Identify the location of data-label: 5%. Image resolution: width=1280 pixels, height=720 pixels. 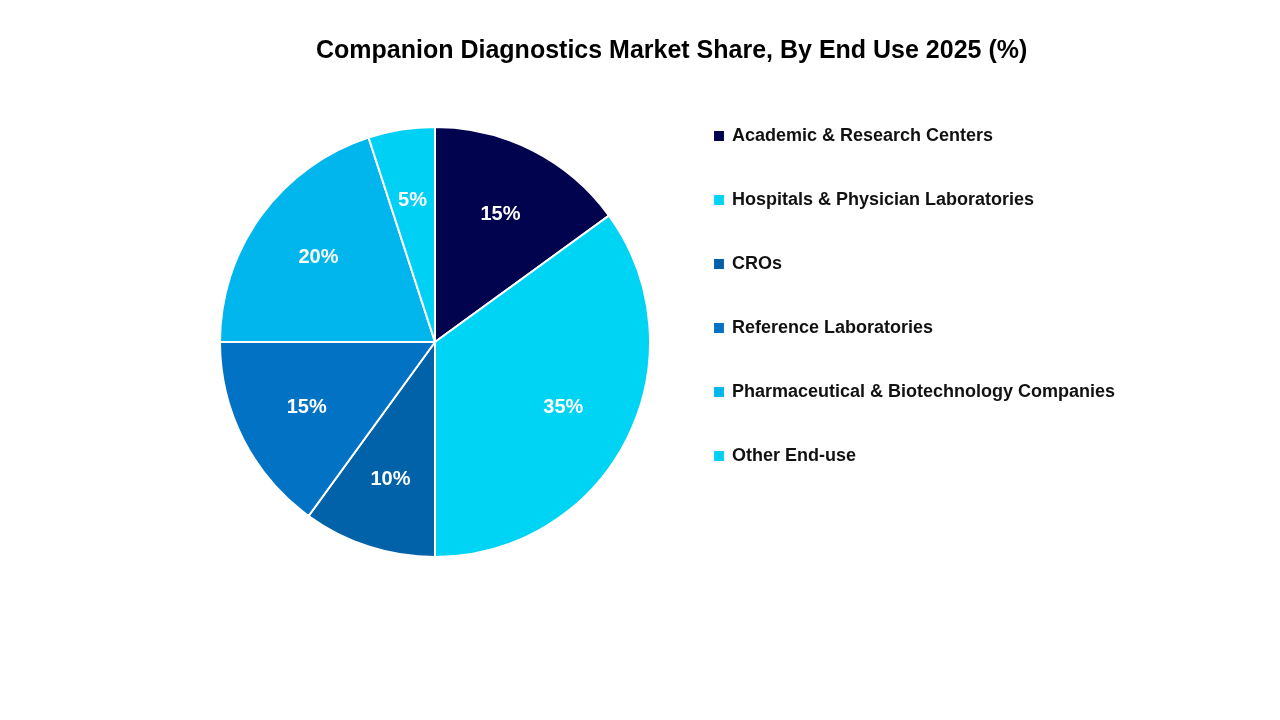
(413, 198).